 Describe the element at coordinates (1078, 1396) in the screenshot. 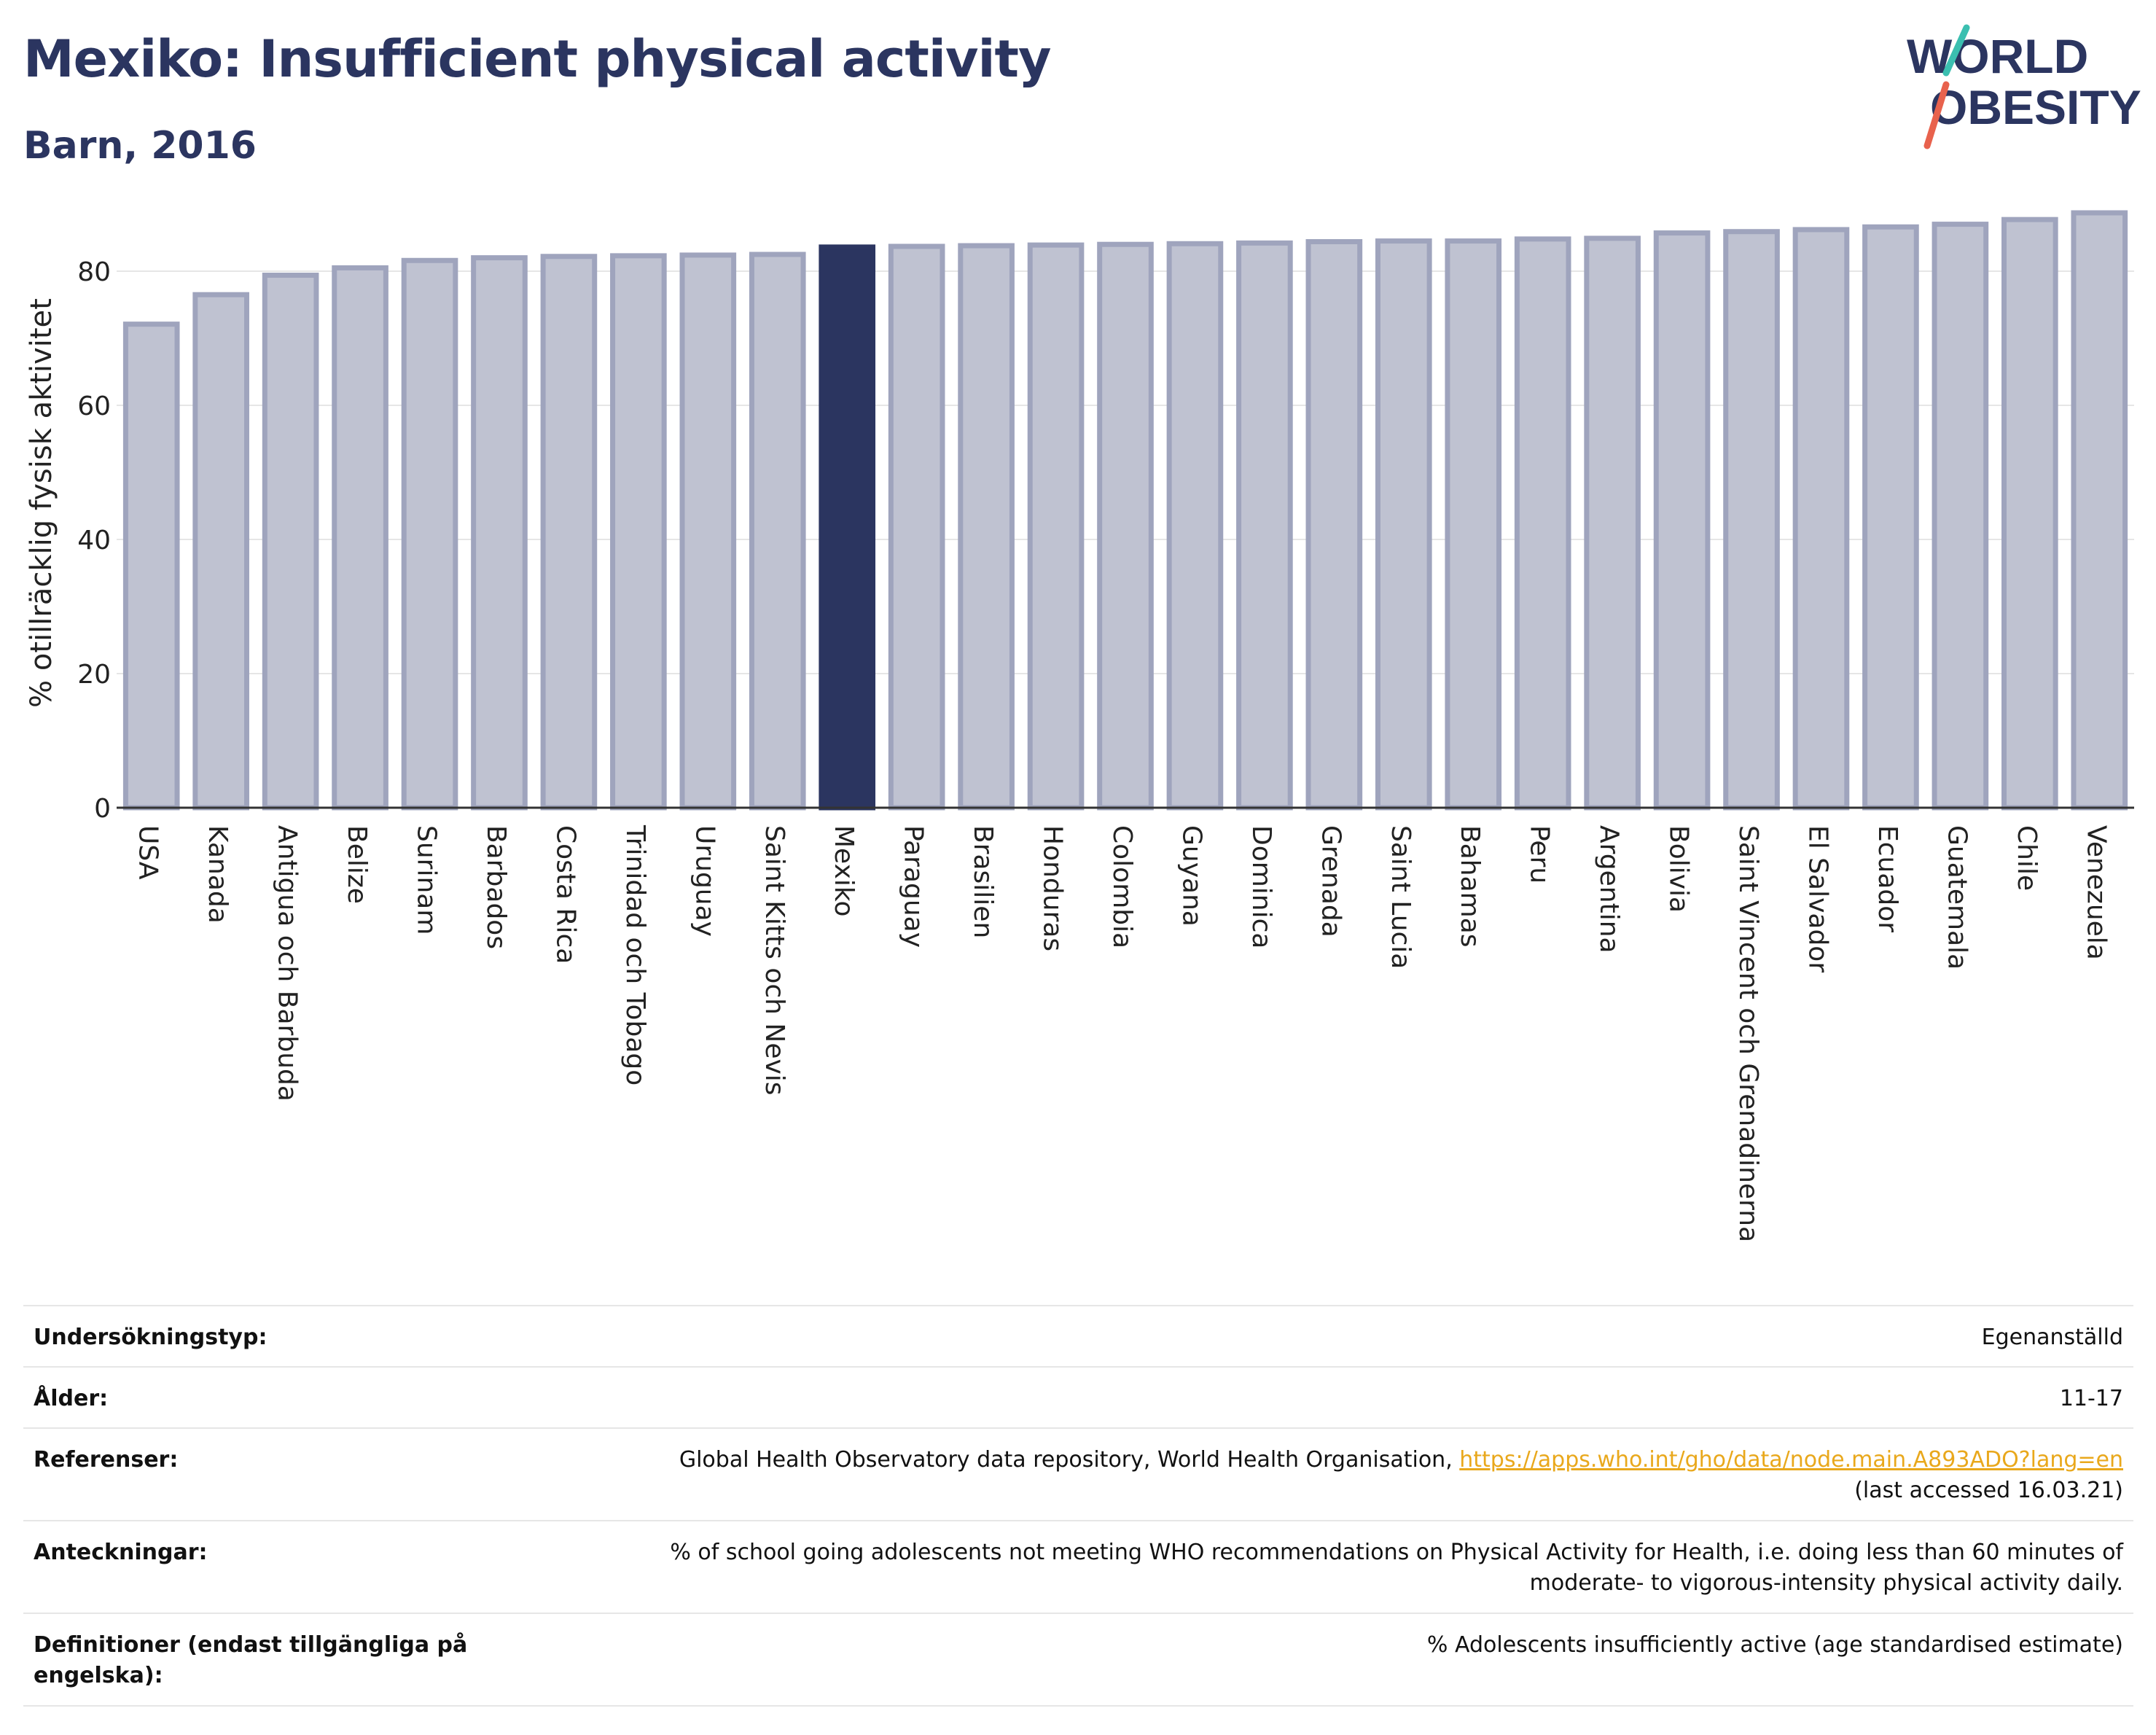

I see `meta-row: Ålder: 11-17` at that location.